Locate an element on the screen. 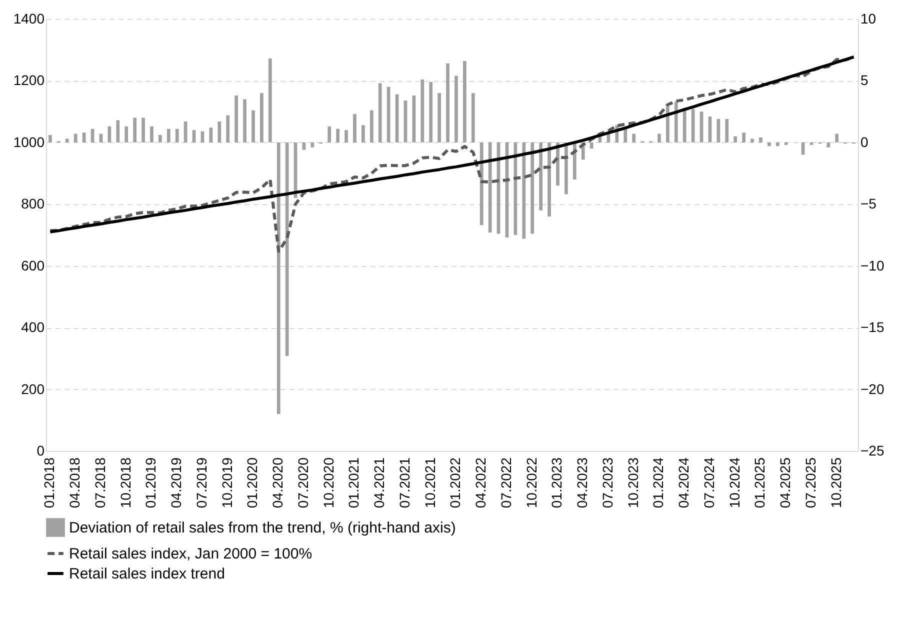 The image size is (911, 632). y2-tick-label: 0 is located at coordinates (864, 142).